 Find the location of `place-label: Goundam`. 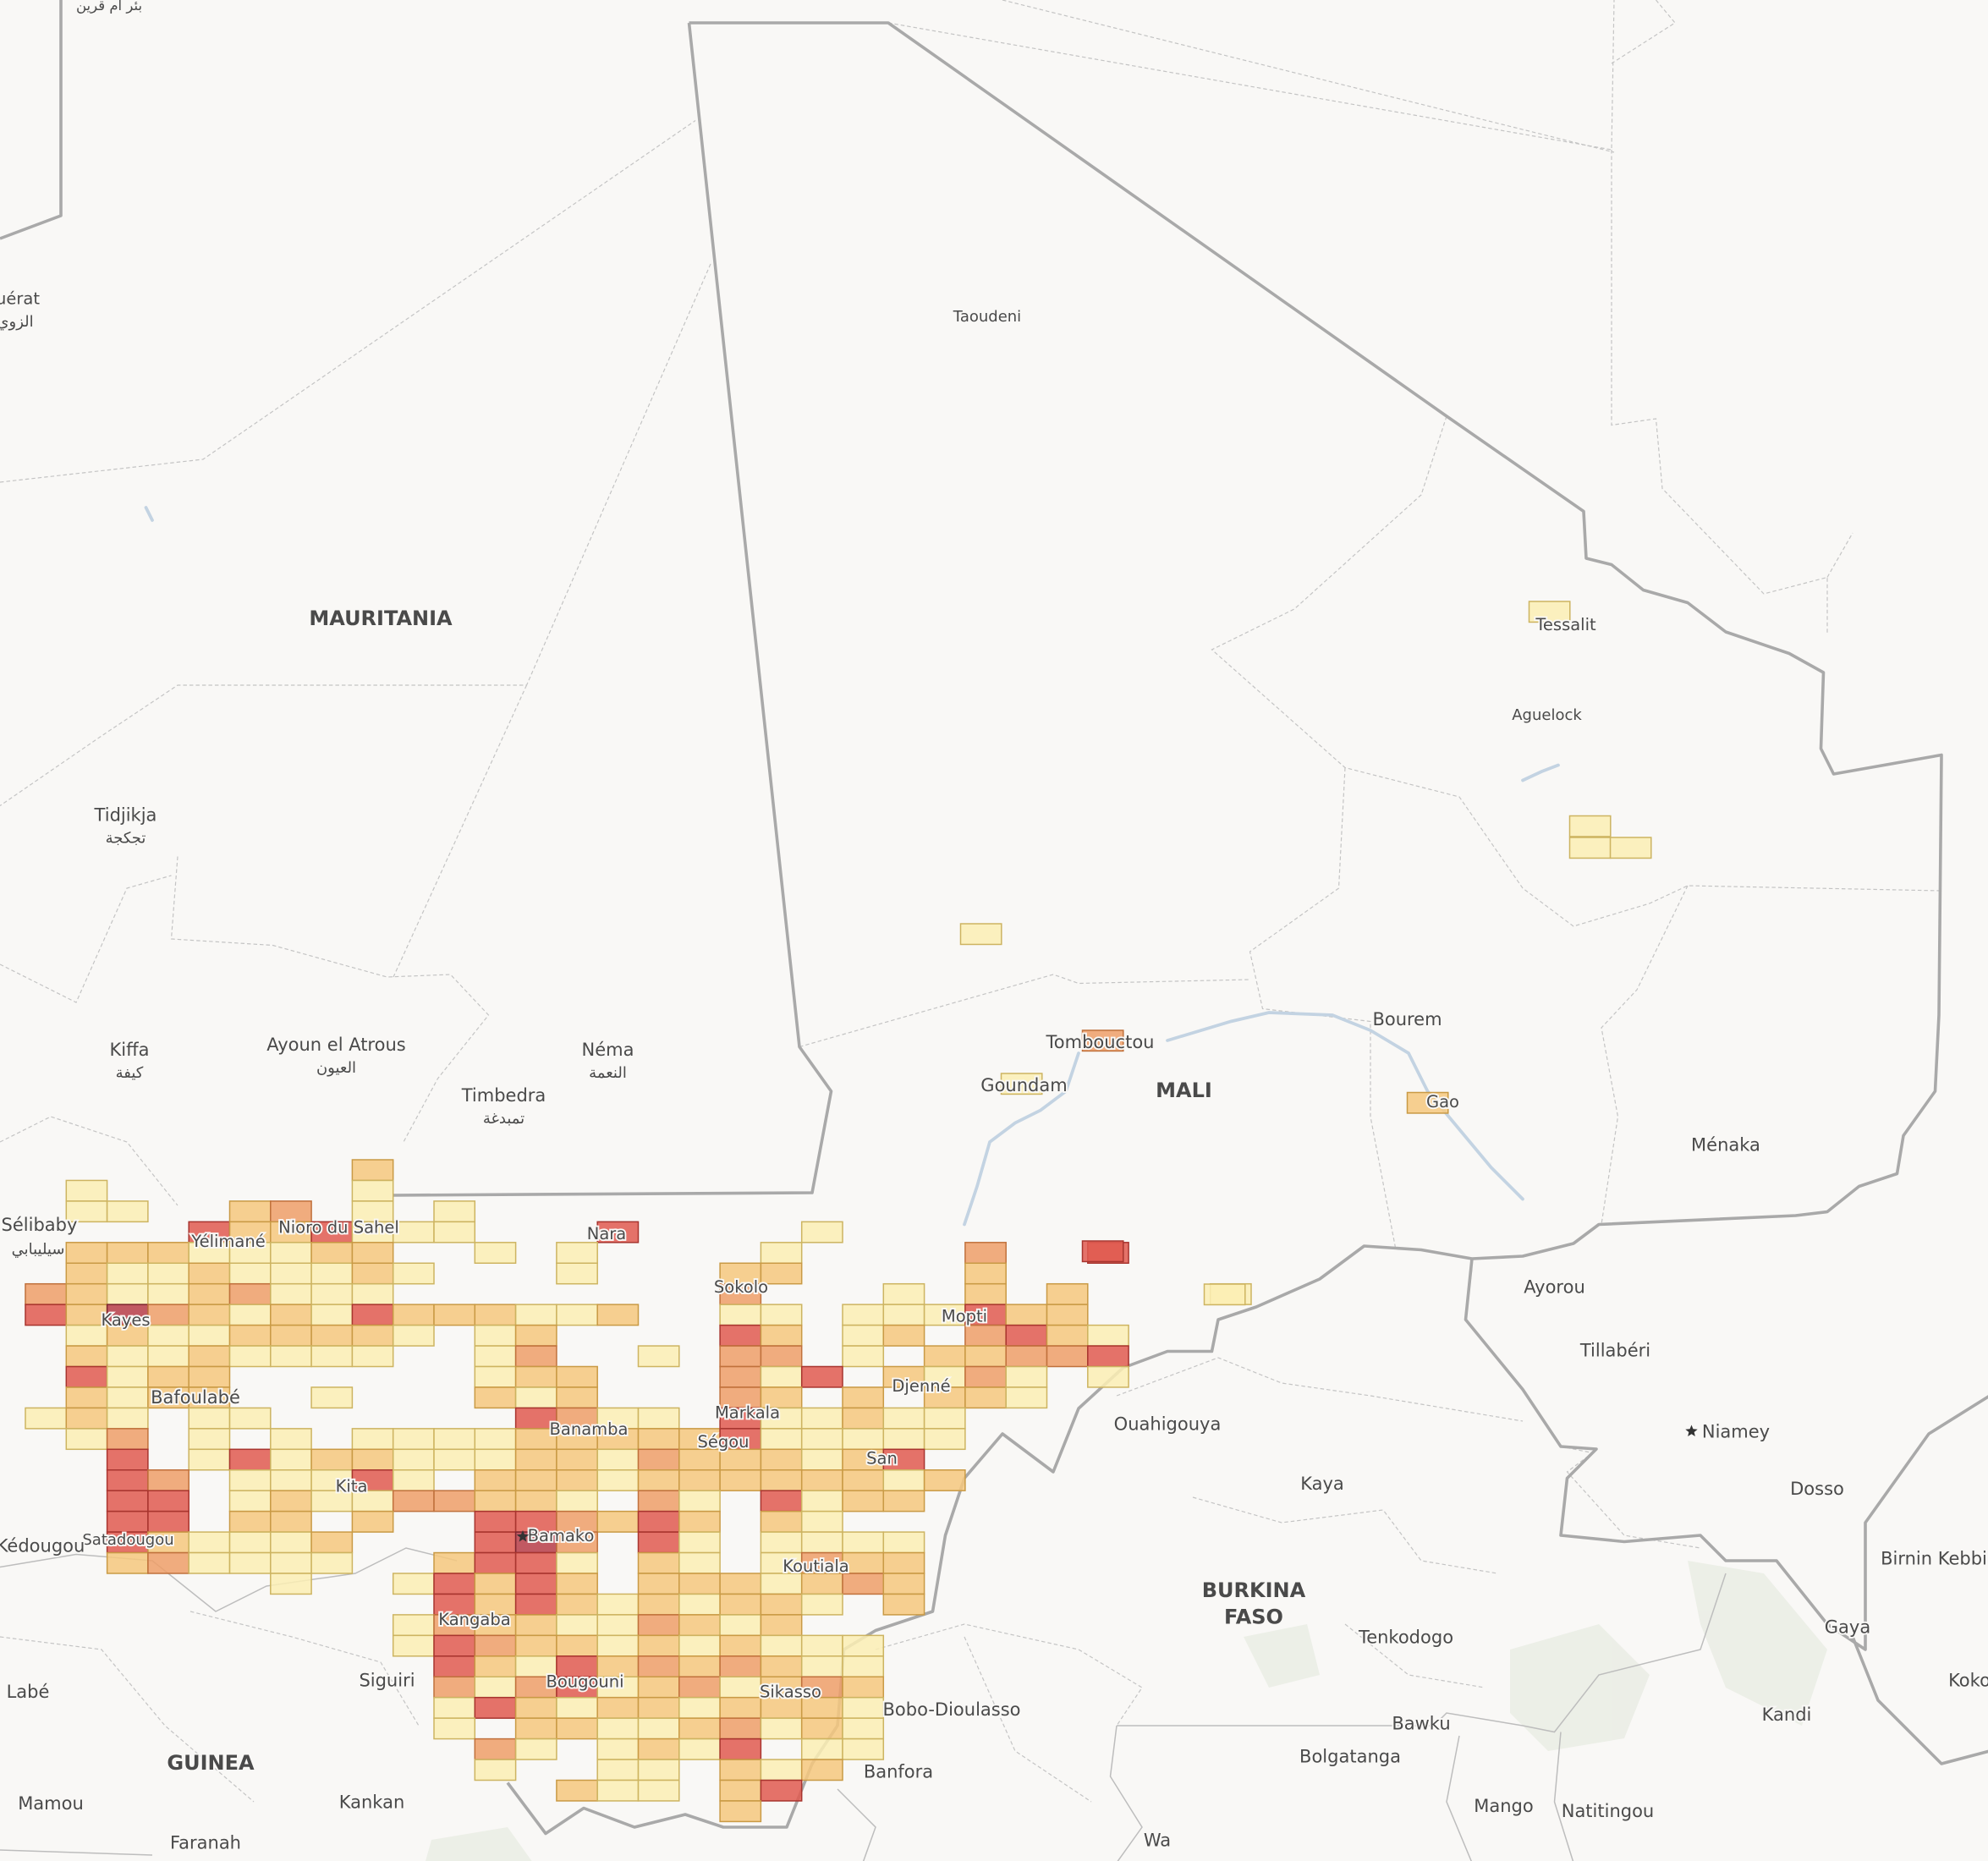

place-label: Goundam is located at coordinates (1023, 1085).